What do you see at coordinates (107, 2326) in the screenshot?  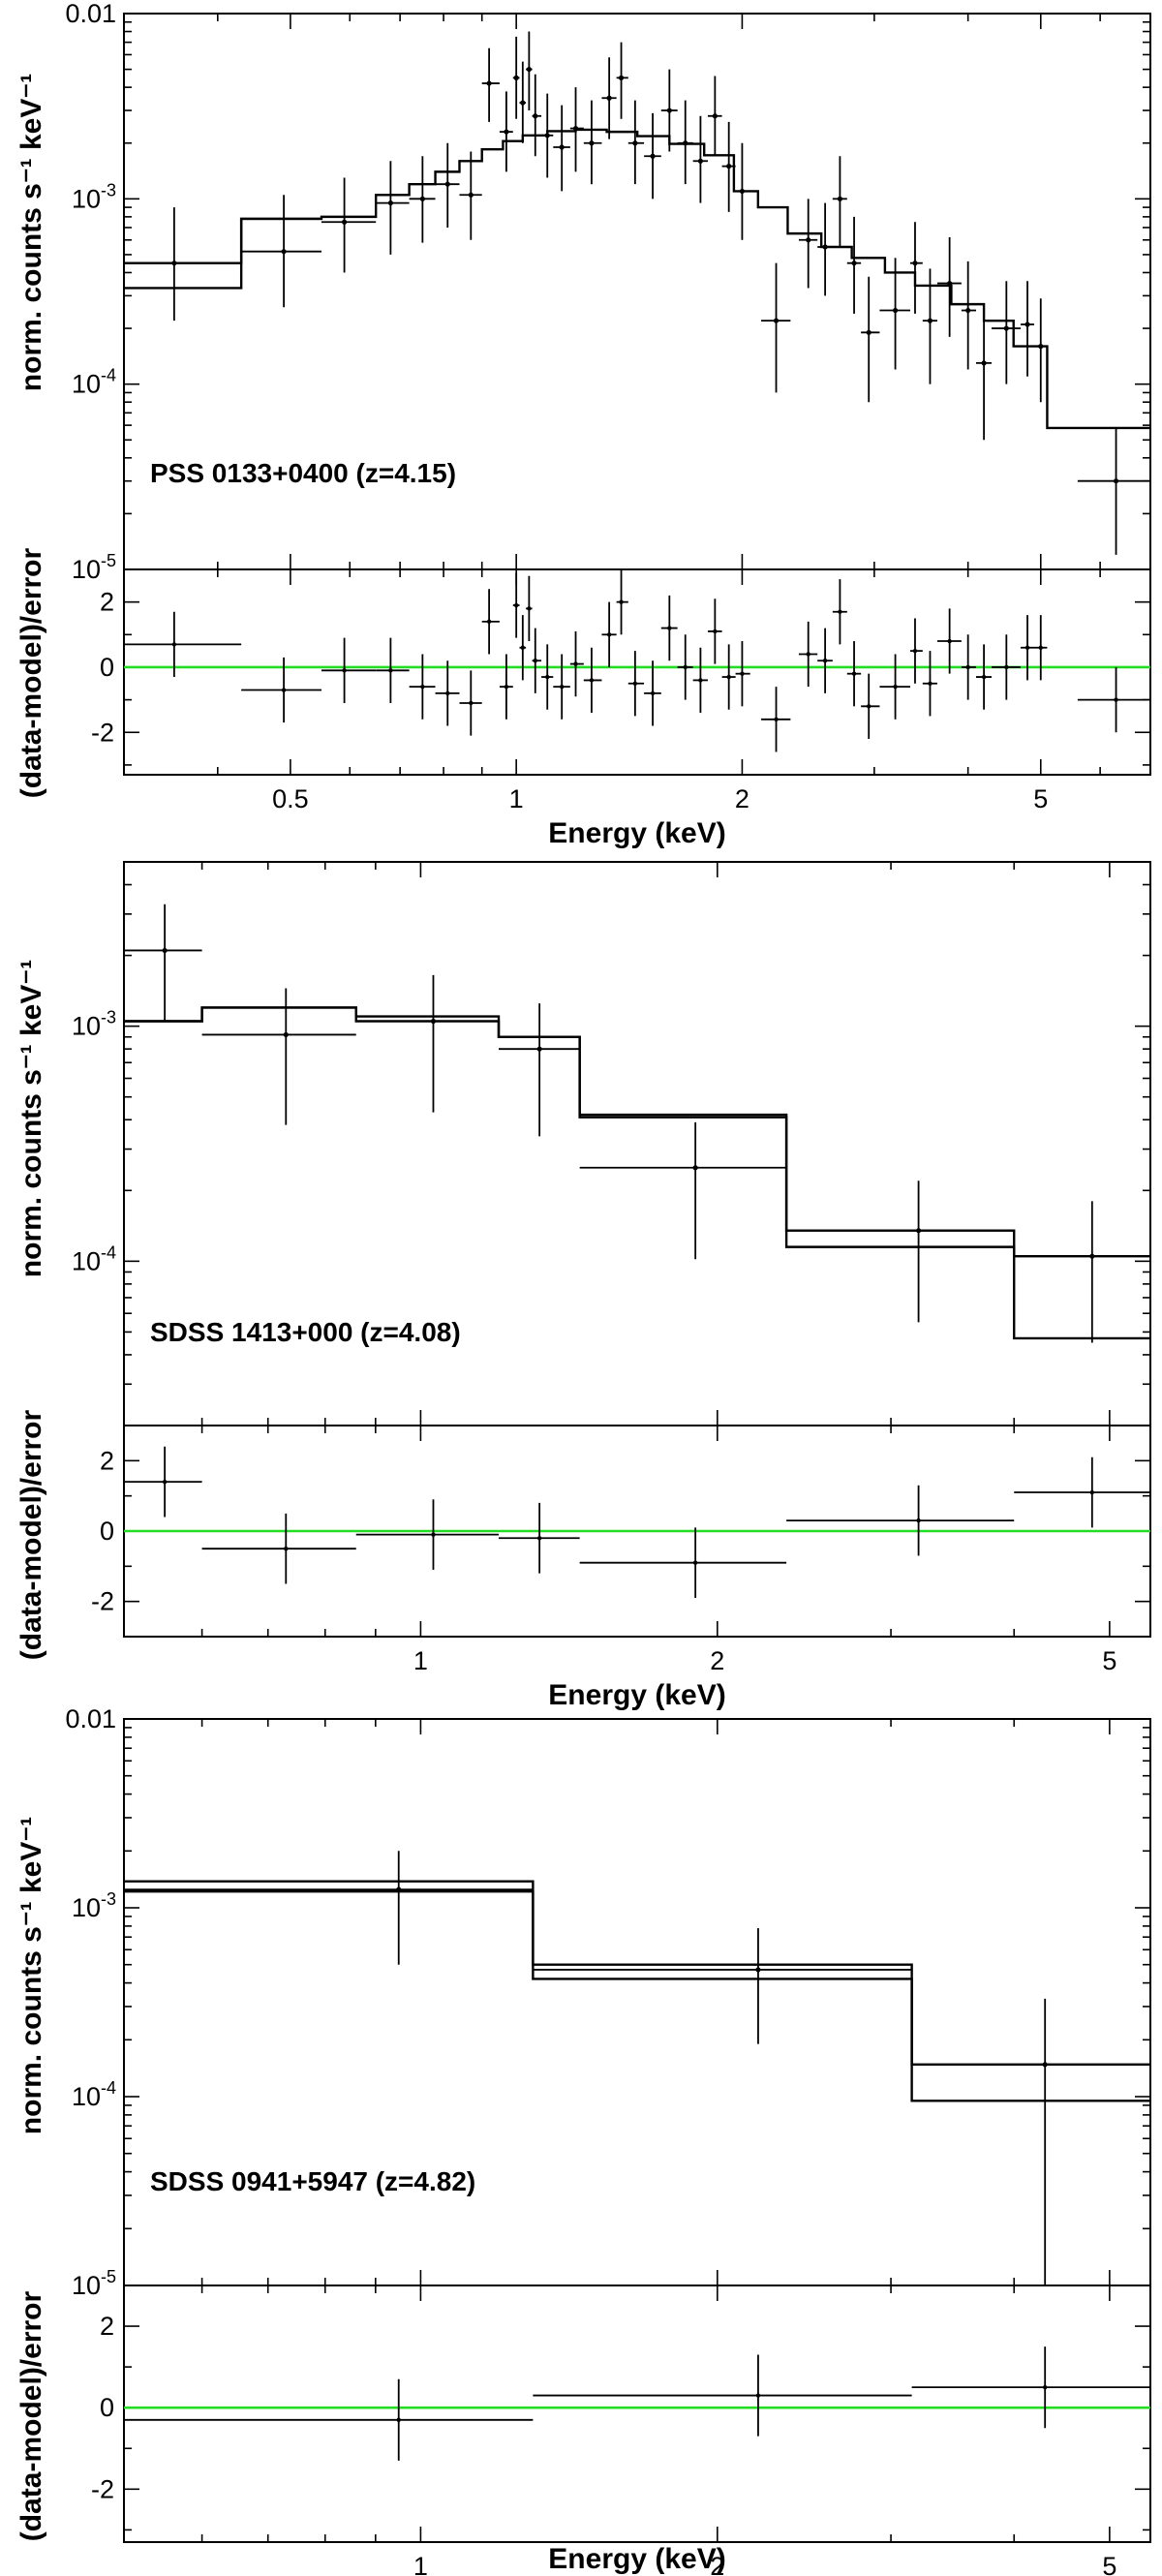 I see `residual-y-tick-label: 2` at bounding box center [107, 2326].